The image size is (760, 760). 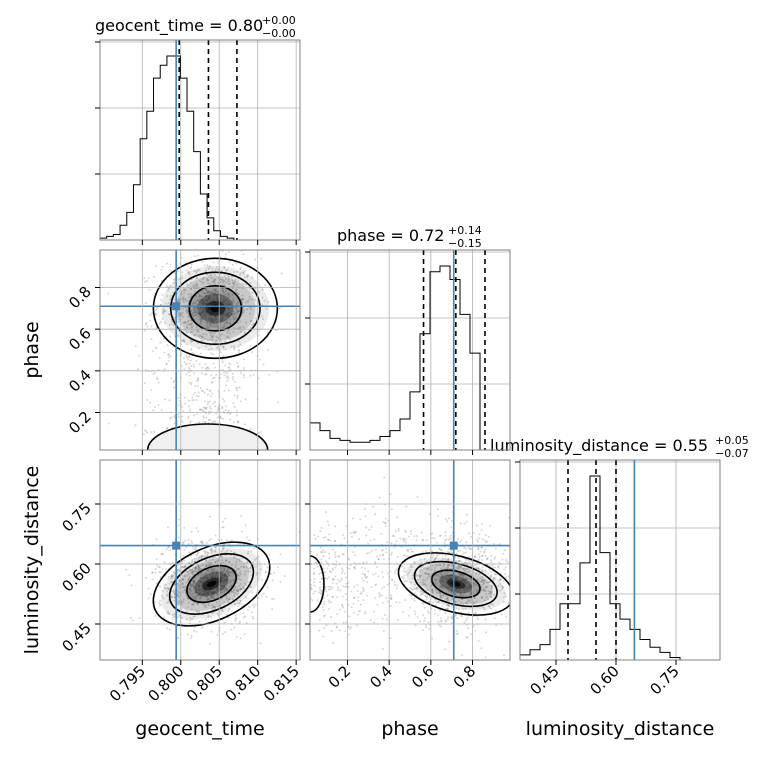 I want to click on title-geocent-time-upper: +0.00, so click(x=279, y=20).